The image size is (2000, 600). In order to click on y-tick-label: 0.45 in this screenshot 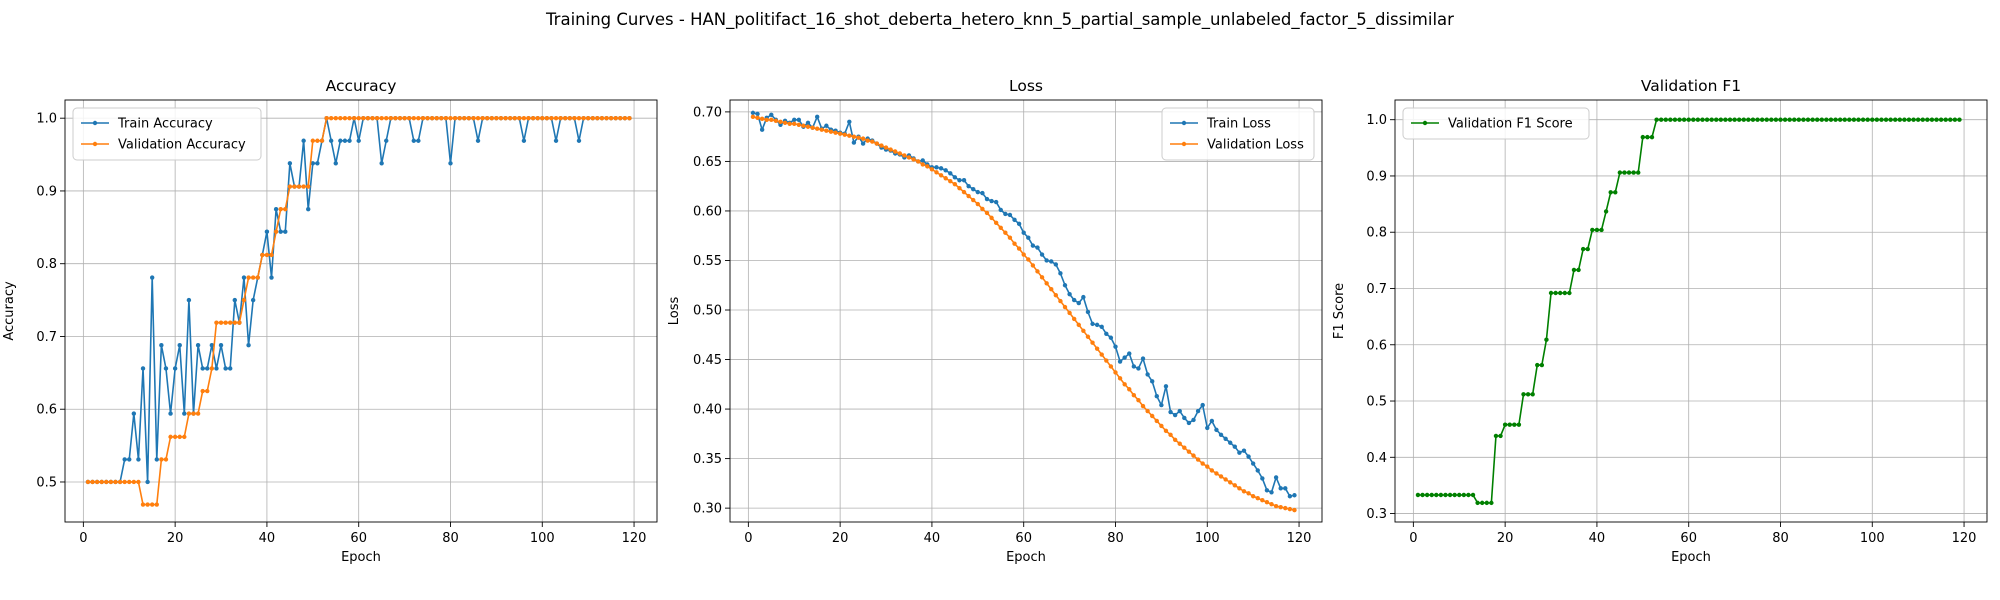, I will do `click(707, 360)`.